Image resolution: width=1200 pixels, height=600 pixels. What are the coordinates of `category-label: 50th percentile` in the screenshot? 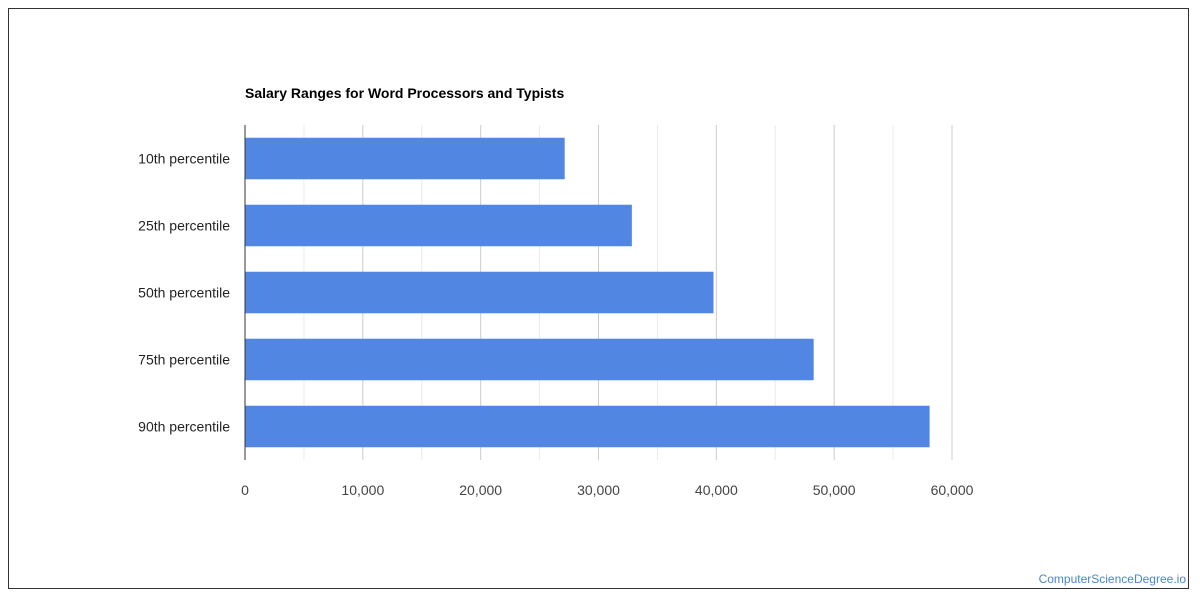 It's located at (184, 293).